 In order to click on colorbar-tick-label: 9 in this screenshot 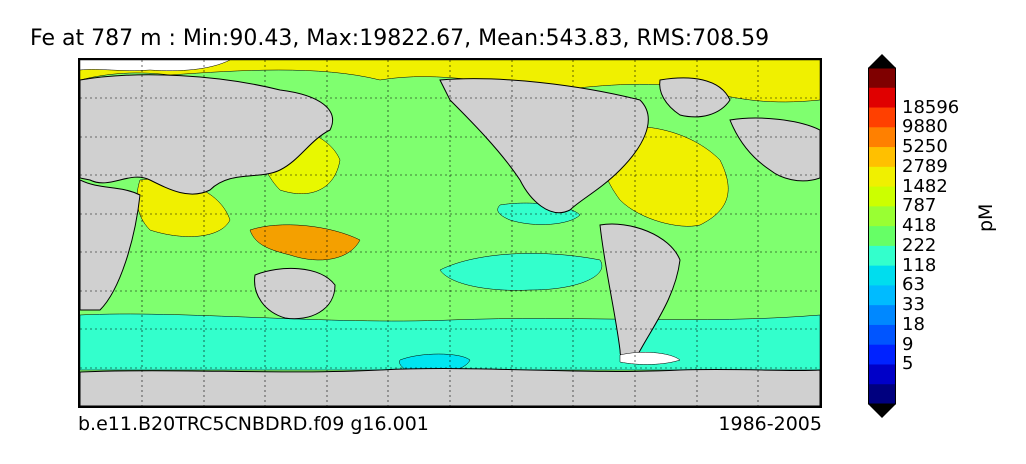, I will do `click(908, 344)`.